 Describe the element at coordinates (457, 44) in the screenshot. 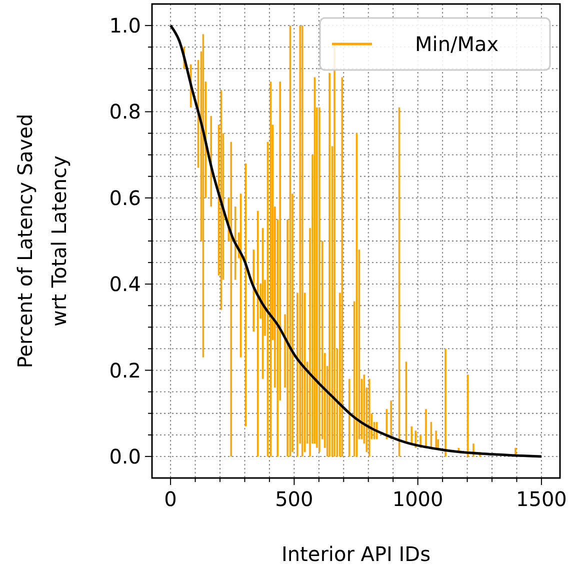

I see `legend-label: Min/Max` at that location.